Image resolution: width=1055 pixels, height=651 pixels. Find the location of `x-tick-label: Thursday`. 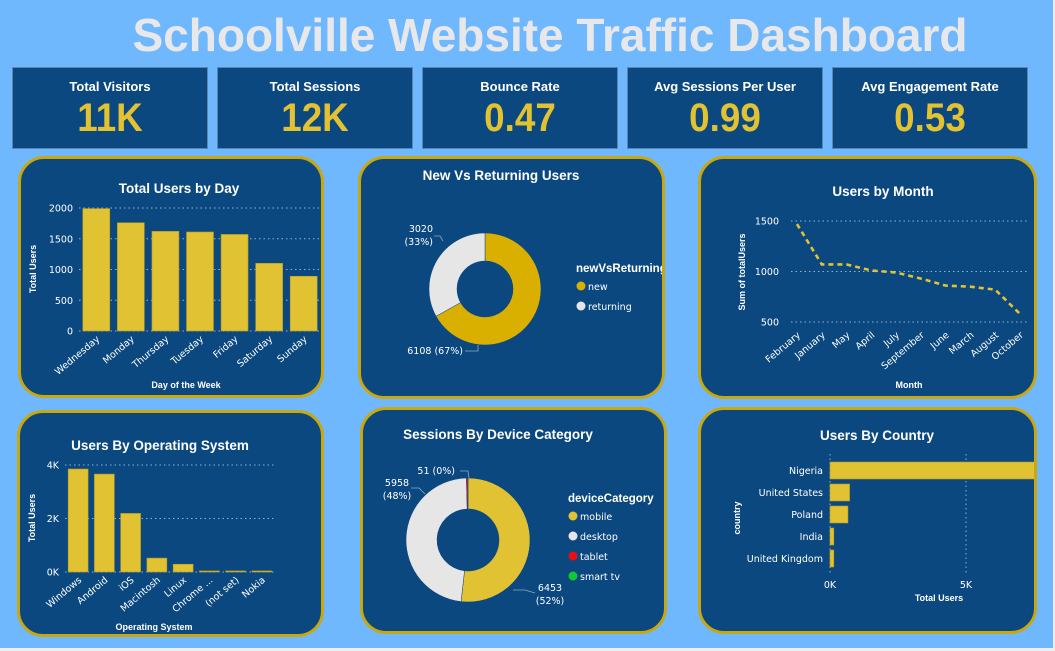

x-tick-label: Thursday is located at coordinates (151, 353).